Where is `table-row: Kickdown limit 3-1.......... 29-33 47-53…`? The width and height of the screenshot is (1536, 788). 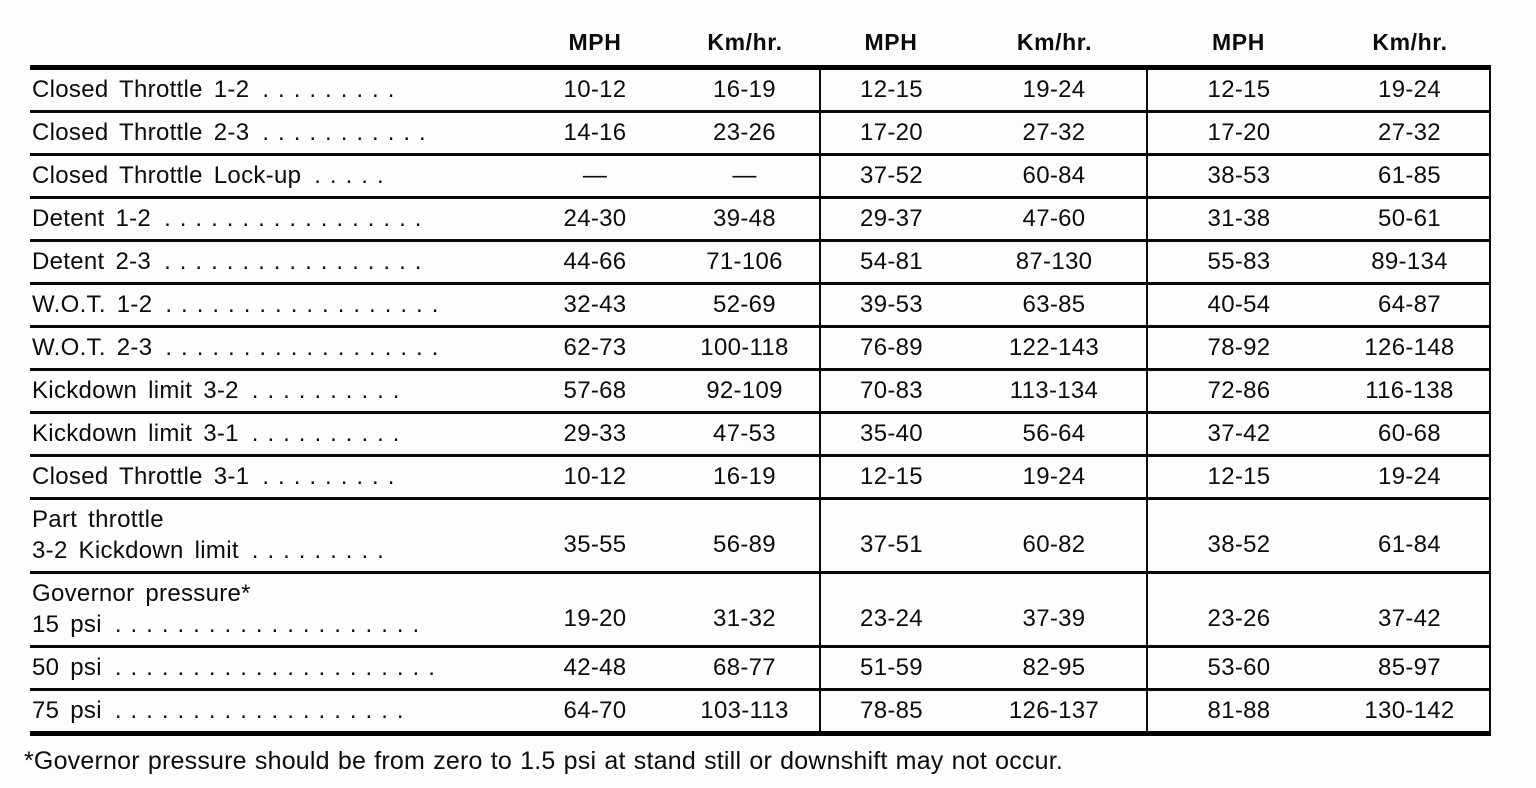 table-row: Kickdown limit 3-1.......... 29-33 47-53… is located at coordinates (760, 434).